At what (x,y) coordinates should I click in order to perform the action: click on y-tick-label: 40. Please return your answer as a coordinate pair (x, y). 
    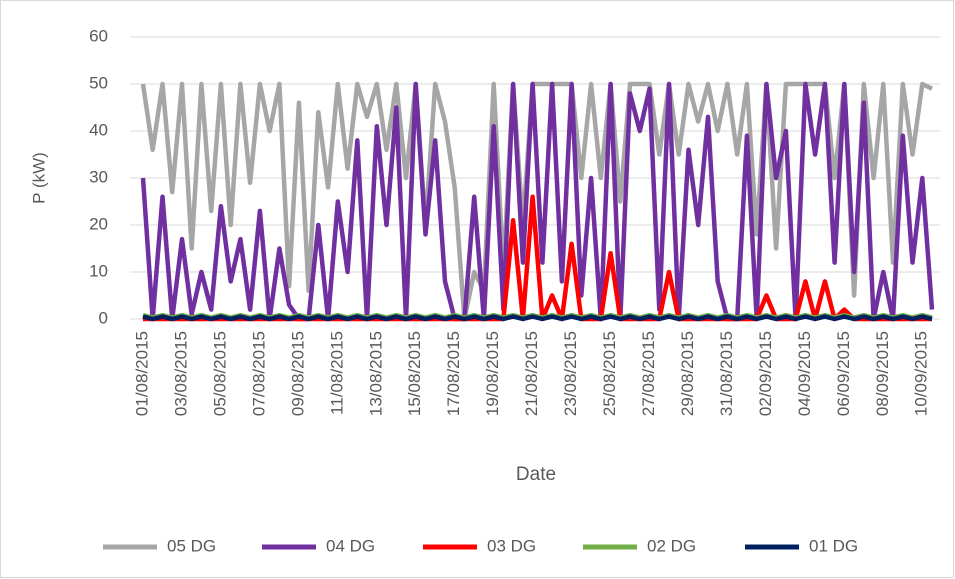
    Looking at the image, I should click on (98, 129).